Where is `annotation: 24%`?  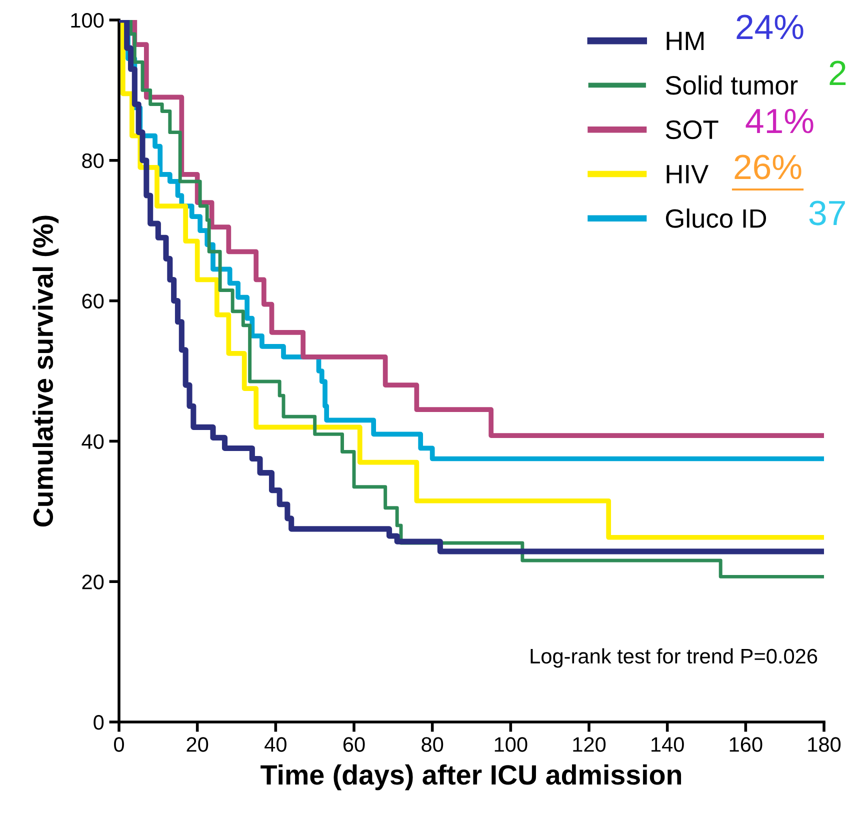
annotation: 24% is located at coordinates (770, 27).